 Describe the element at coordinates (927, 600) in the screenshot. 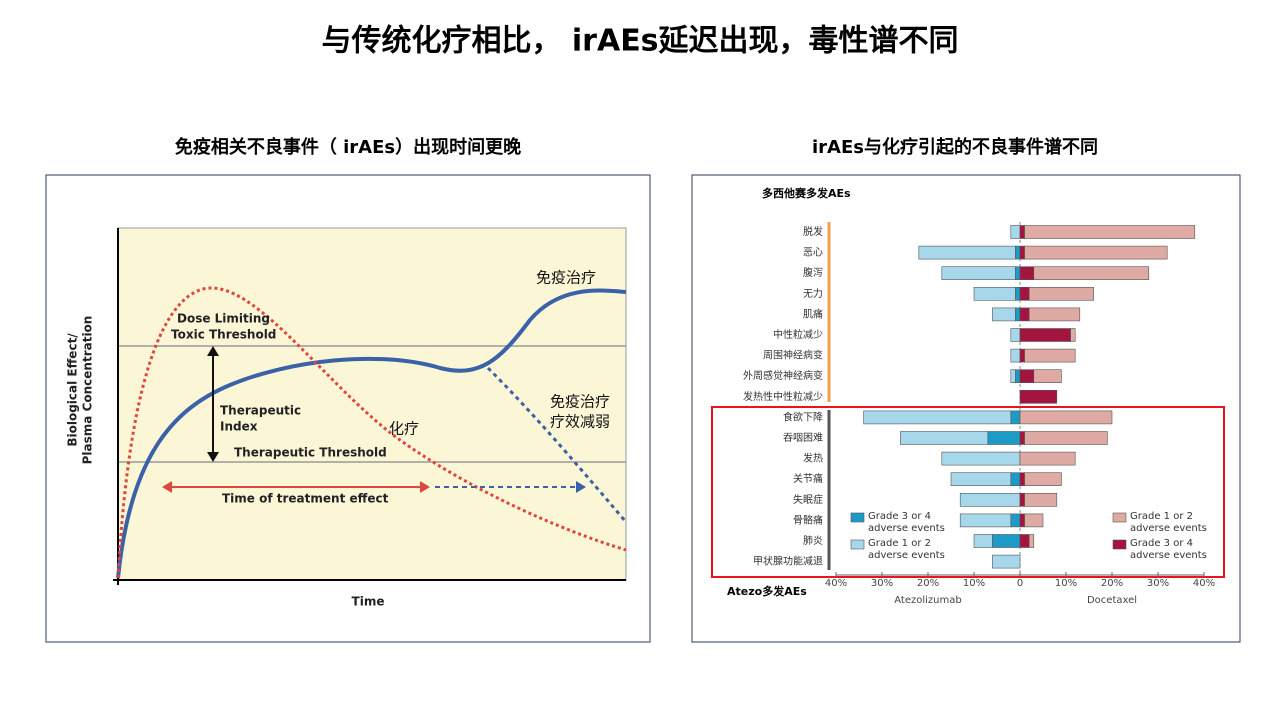

I see `x-axis-label: Atezolizumab` at that location.